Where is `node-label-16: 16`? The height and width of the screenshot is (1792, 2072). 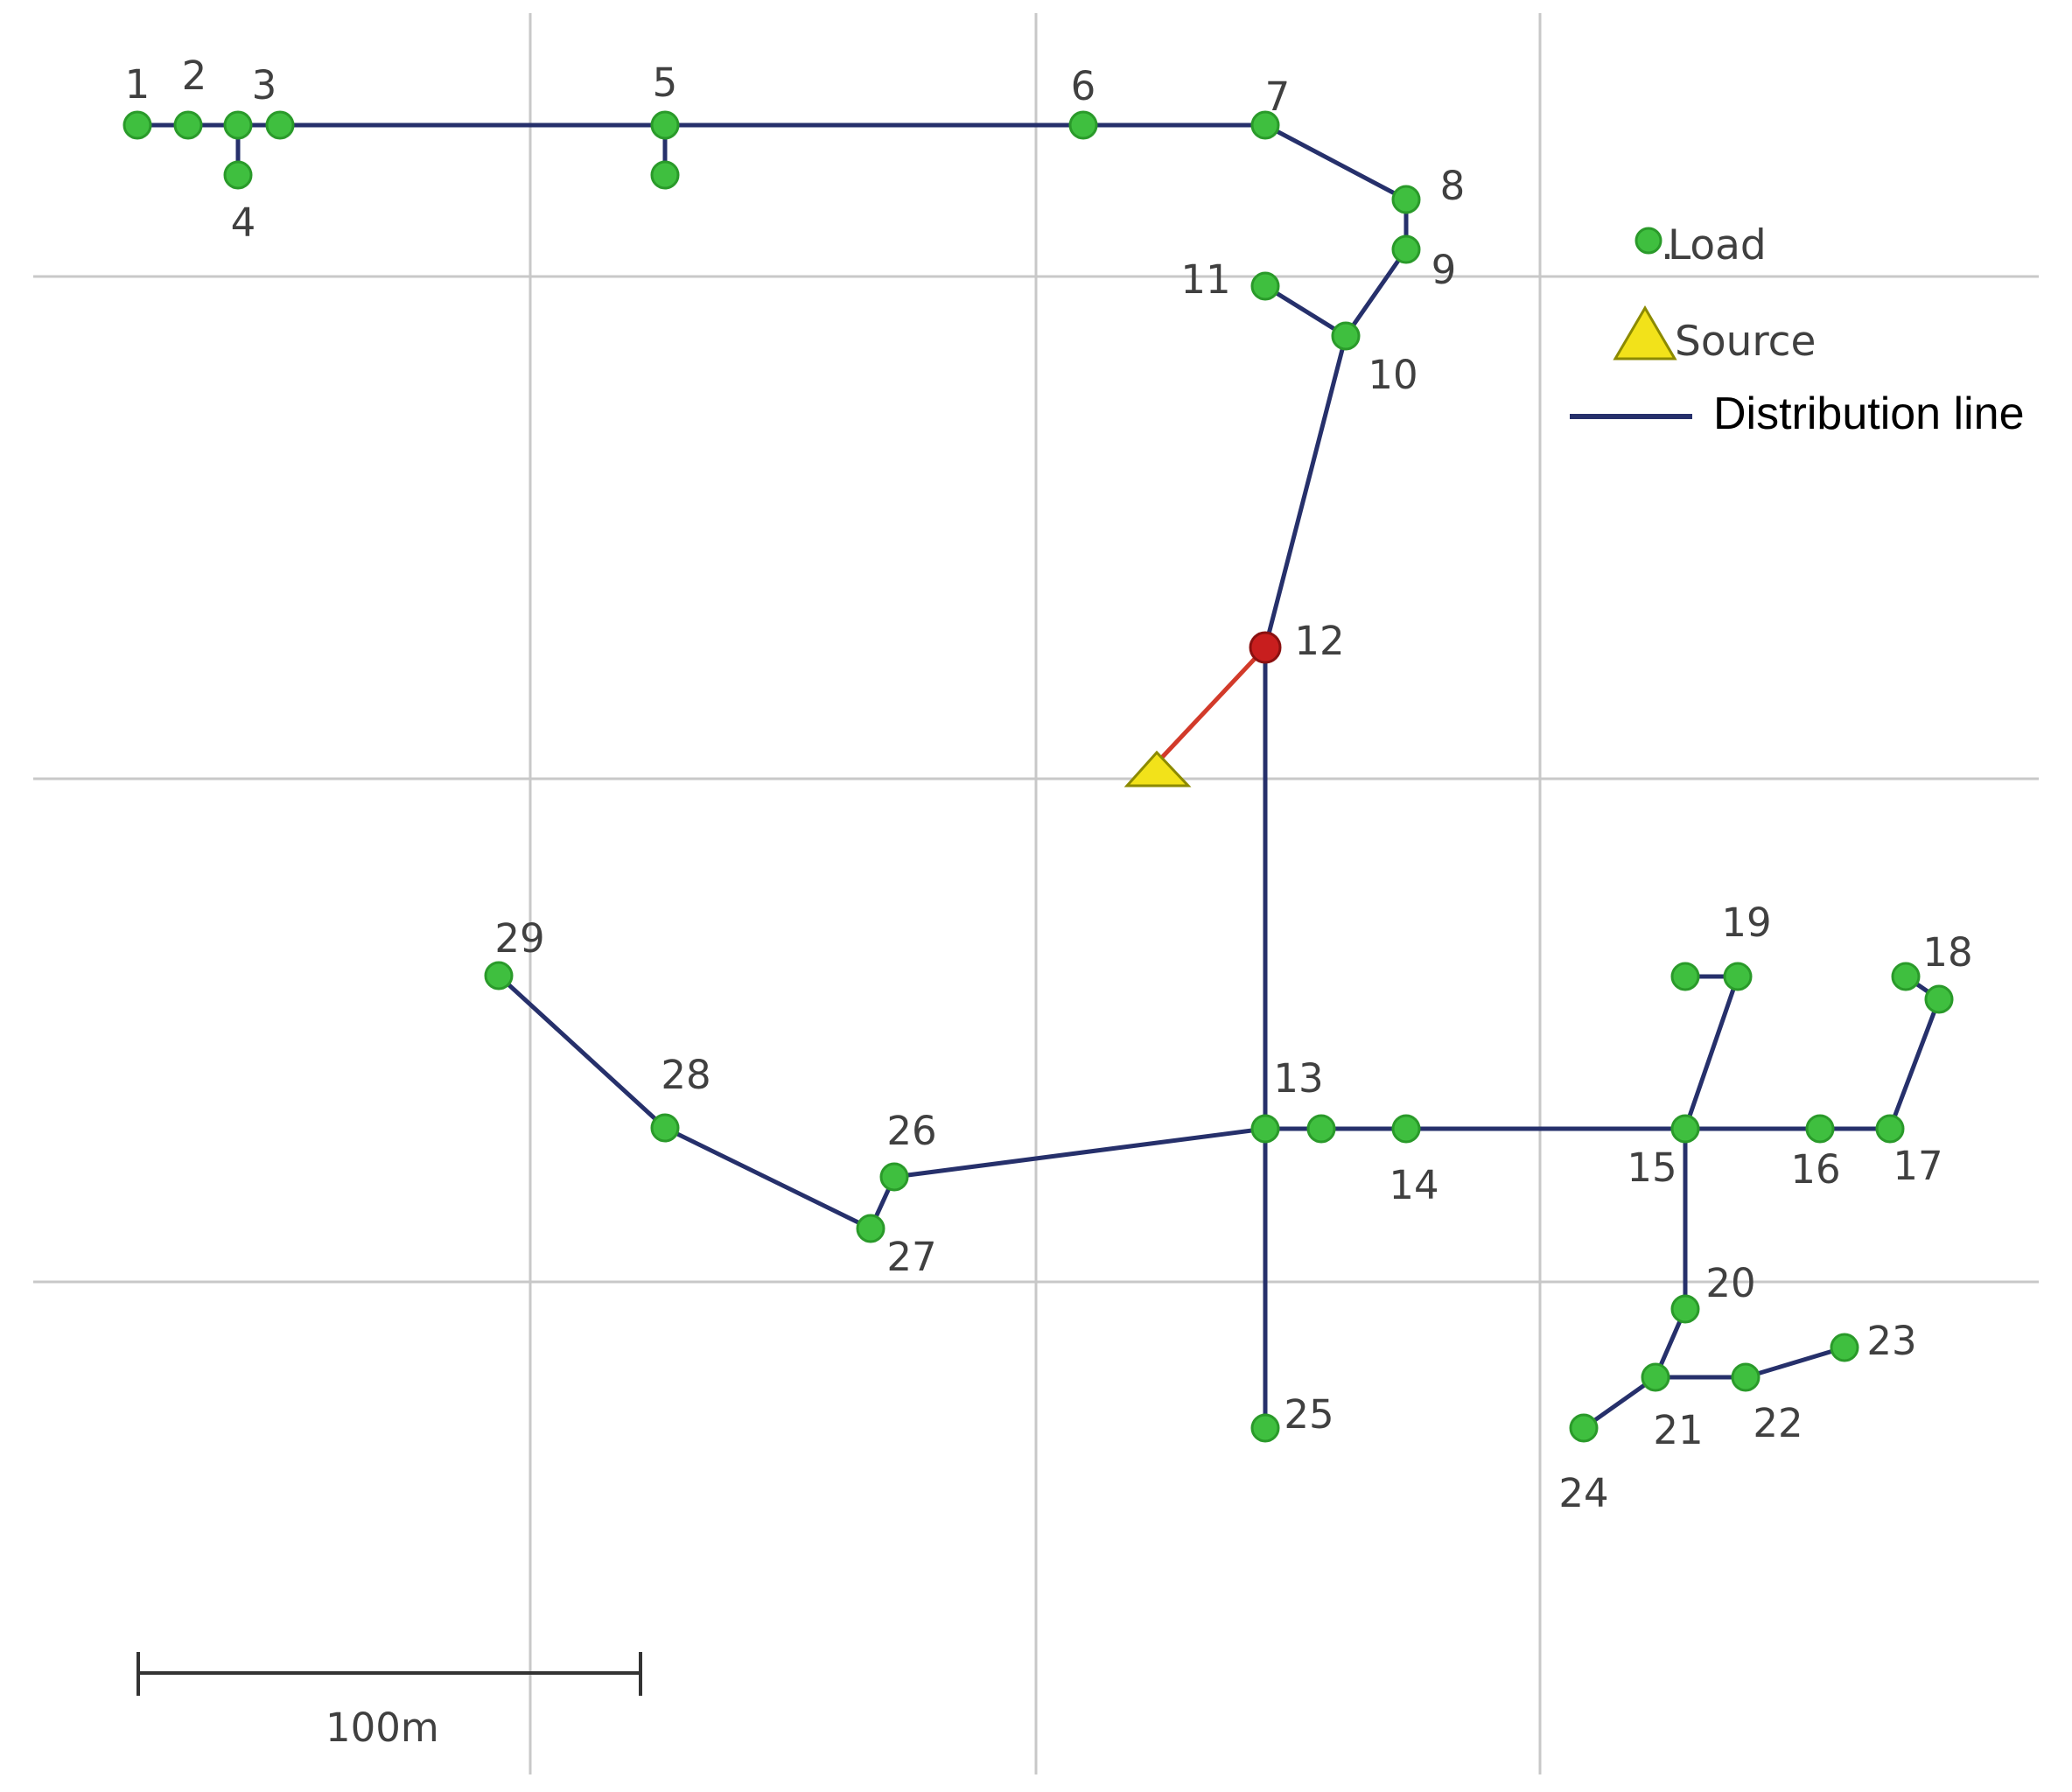 node-label-16: 16 is located at coordinates (1815, 1169).